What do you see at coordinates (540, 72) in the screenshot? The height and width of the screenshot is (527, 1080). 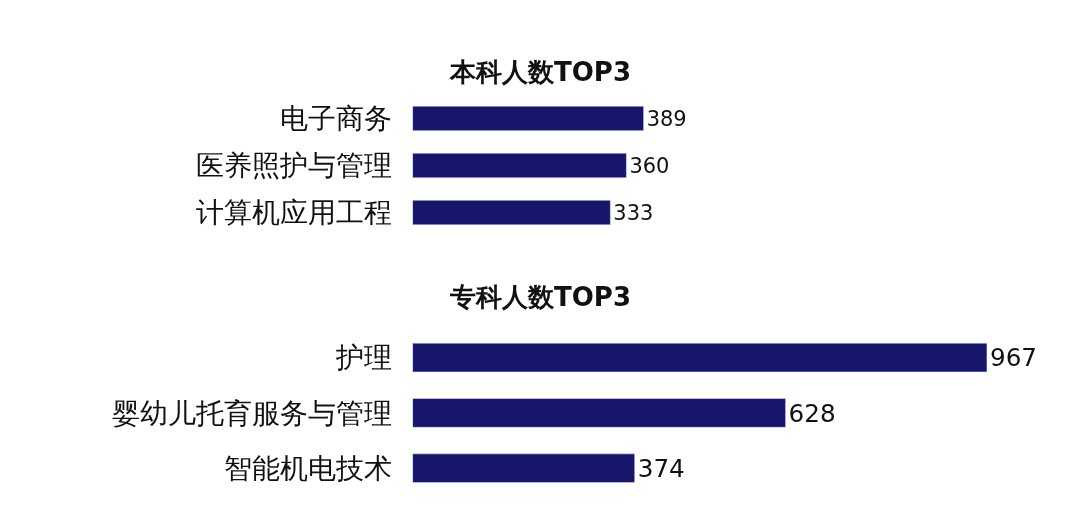 I see `chart-title: 本科人数TOP3` at bounding box center [540, 72].